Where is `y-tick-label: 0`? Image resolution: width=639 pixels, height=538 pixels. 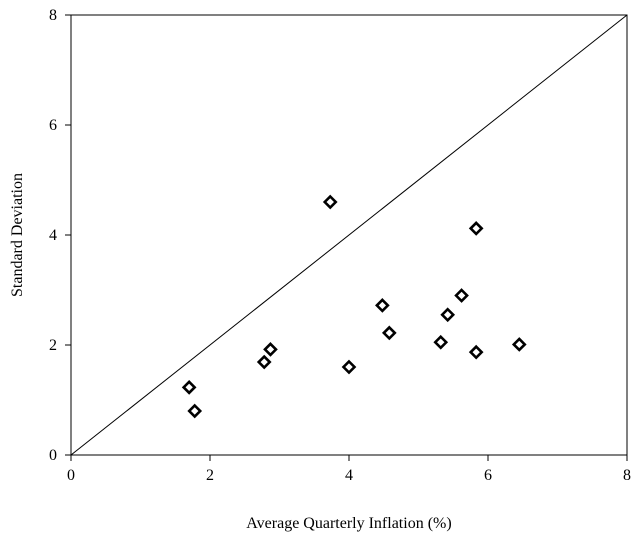
y-tick-label: 0 is located at coordinates (53, 455).